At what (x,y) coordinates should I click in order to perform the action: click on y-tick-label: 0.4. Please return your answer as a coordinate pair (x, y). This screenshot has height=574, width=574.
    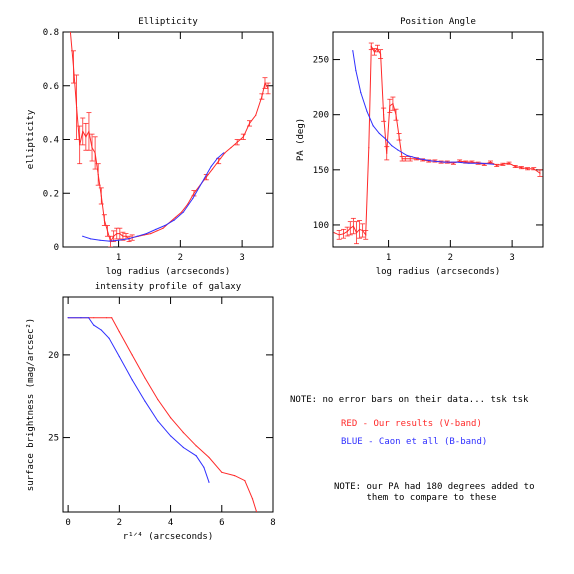
    Looking at the image, I should click on (51, 141).